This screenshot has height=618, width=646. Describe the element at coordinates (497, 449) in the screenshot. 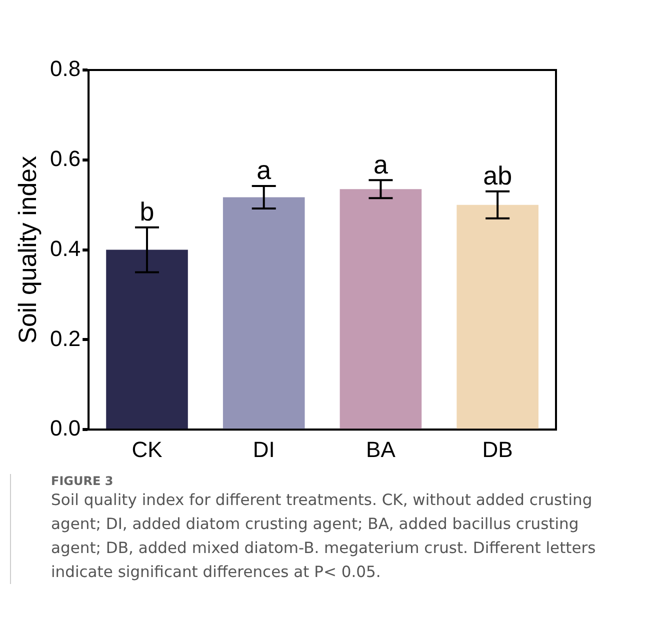

I see `x-tick-label: DB` at that location.